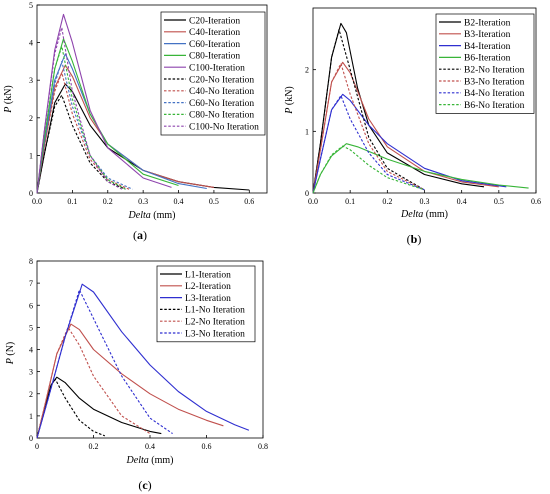 The width and height of the screenshot is (550, 494). What do you see at coordinates (221, 80) in the screenshot?
I see `legend-label: C20-No Iteration` at bounding box center [221, 80].